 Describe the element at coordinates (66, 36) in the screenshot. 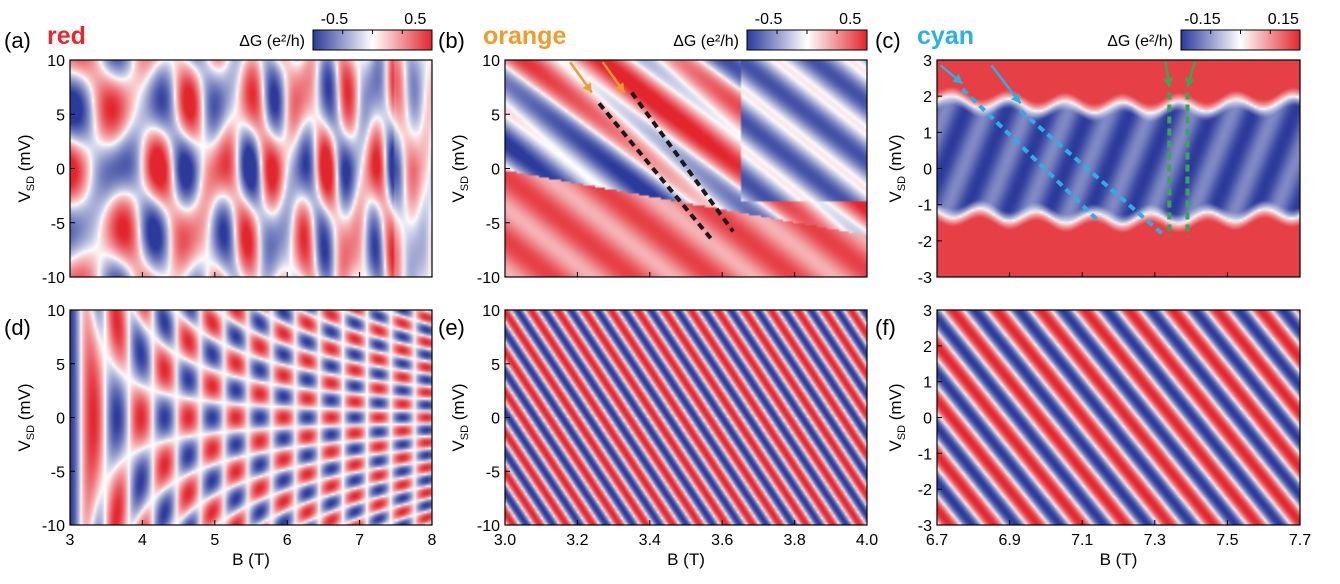

I see `panel-tag: red` at that location.